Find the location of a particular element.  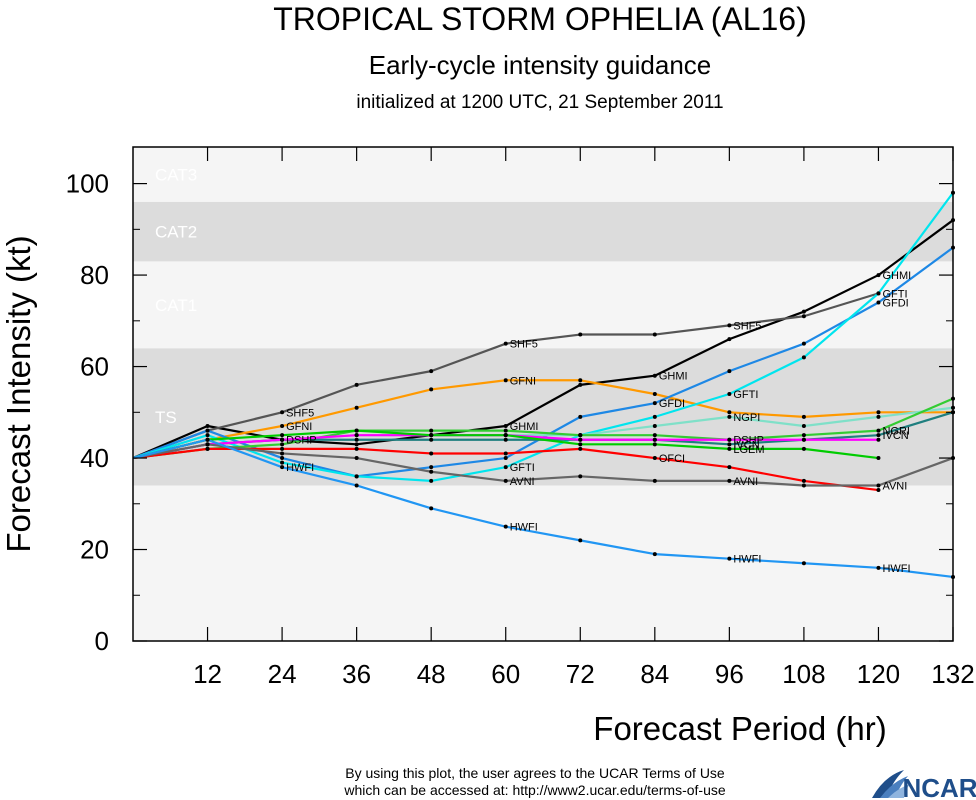

x-tick-label-12: 12 is located at coordinates (207, 674).